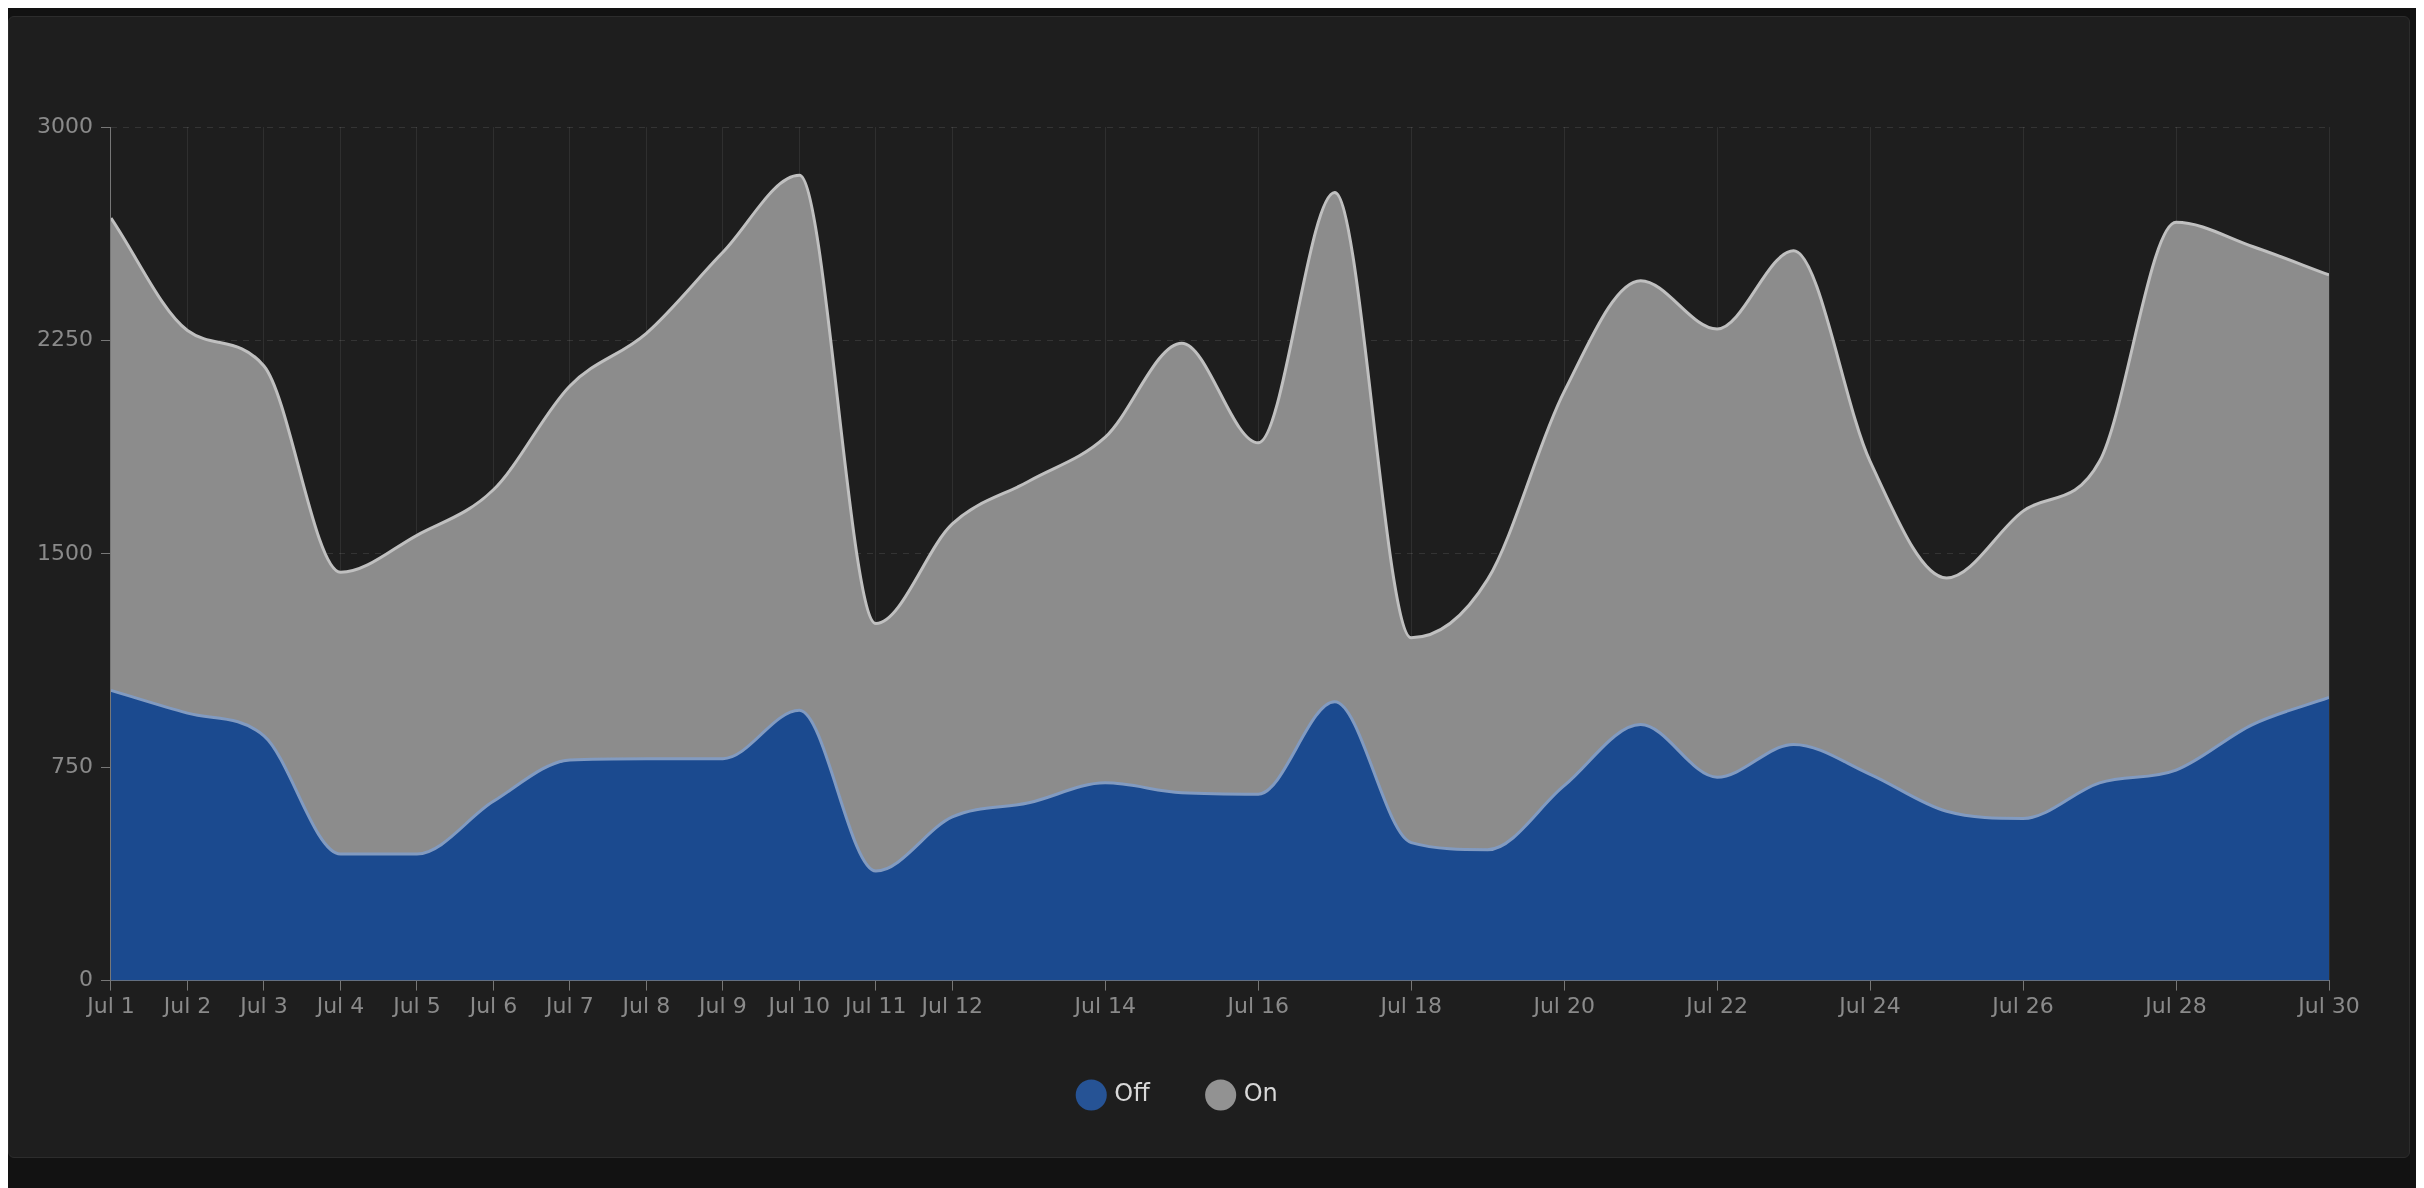  Describe the element at coordinates (416, 1005) in the screenshot. I see `x-tick-label: Jul 5` at that location.